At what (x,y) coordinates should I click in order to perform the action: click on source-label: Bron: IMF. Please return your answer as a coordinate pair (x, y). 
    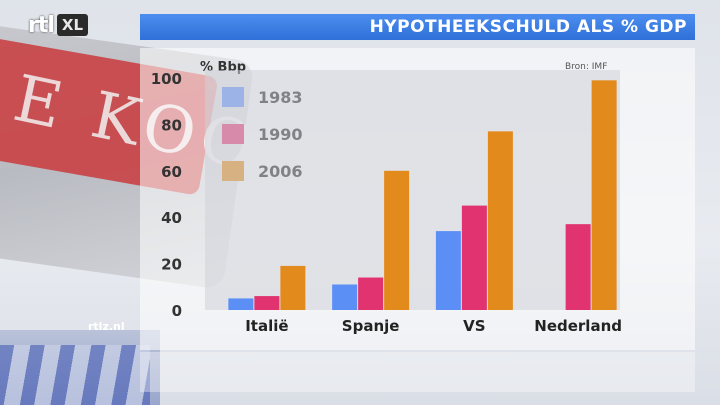
    Looking at the image, I should click on (586, 67).